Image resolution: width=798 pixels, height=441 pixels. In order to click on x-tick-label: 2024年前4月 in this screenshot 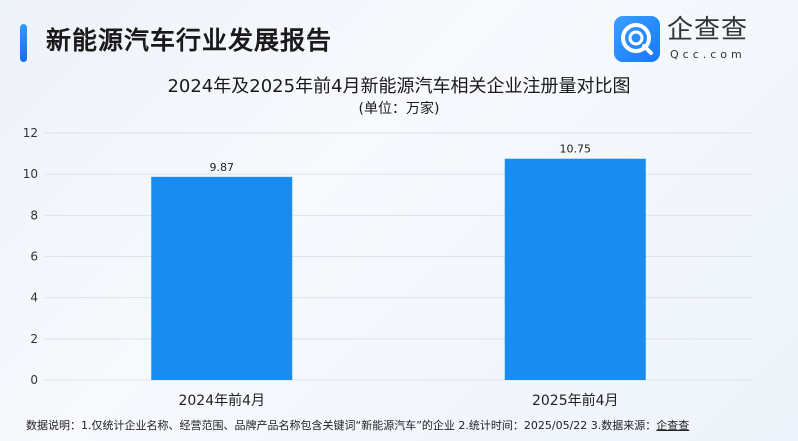, I will do `click(221, 400)`.